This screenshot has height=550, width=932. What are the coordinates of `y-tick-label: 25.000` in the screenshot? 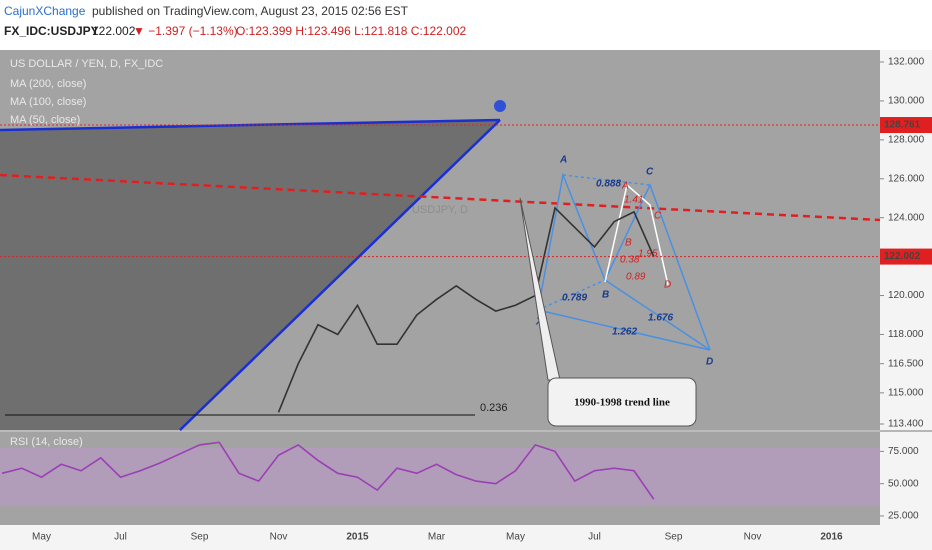 It's located at (903, 516).